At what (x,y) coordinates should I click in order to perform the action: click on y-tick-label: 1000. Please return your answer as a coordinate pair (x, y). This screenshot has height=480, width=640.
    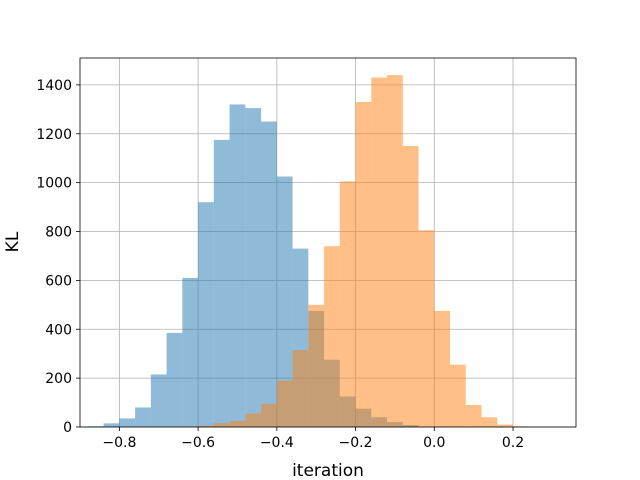
    Looking at the image, I should click on (54, 184).